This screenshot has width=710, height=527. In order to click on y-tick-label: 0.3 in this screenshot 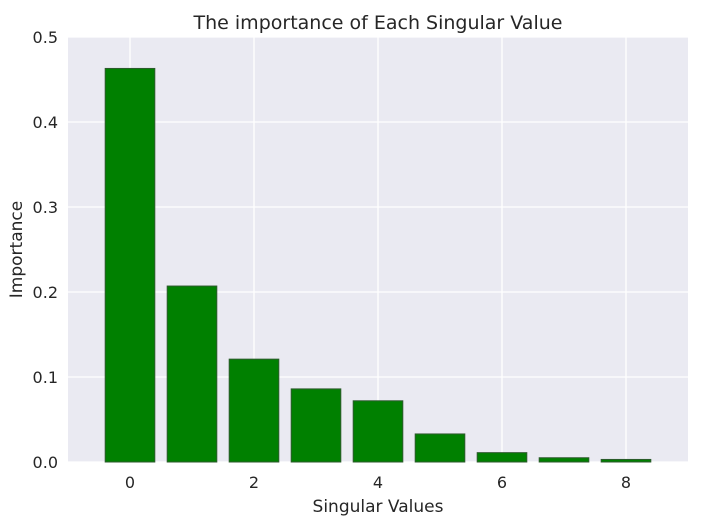, I will do `click(45, 207)`.